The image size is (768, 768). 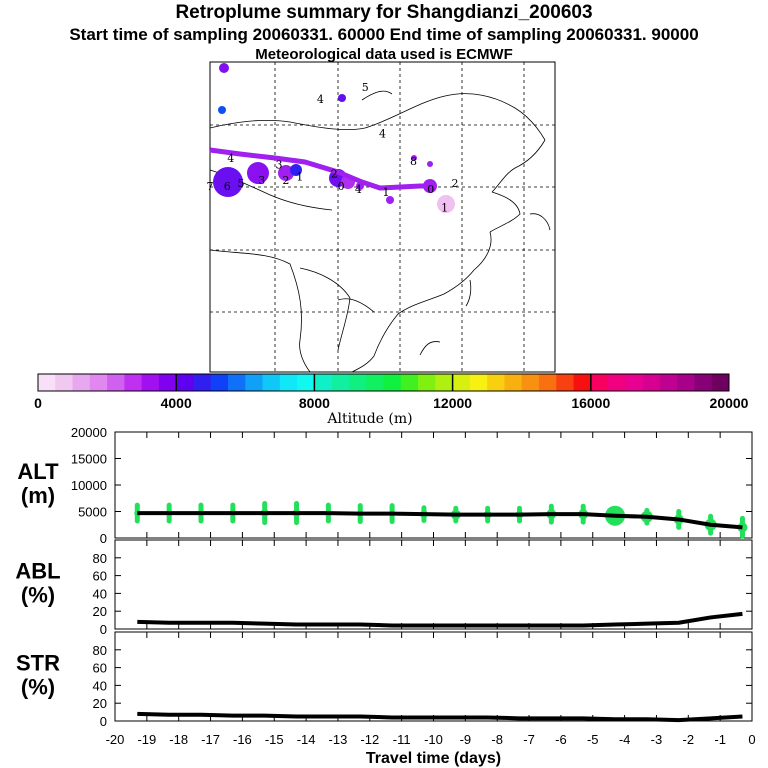 I want to click on series-line, so click(x=440, y=619).